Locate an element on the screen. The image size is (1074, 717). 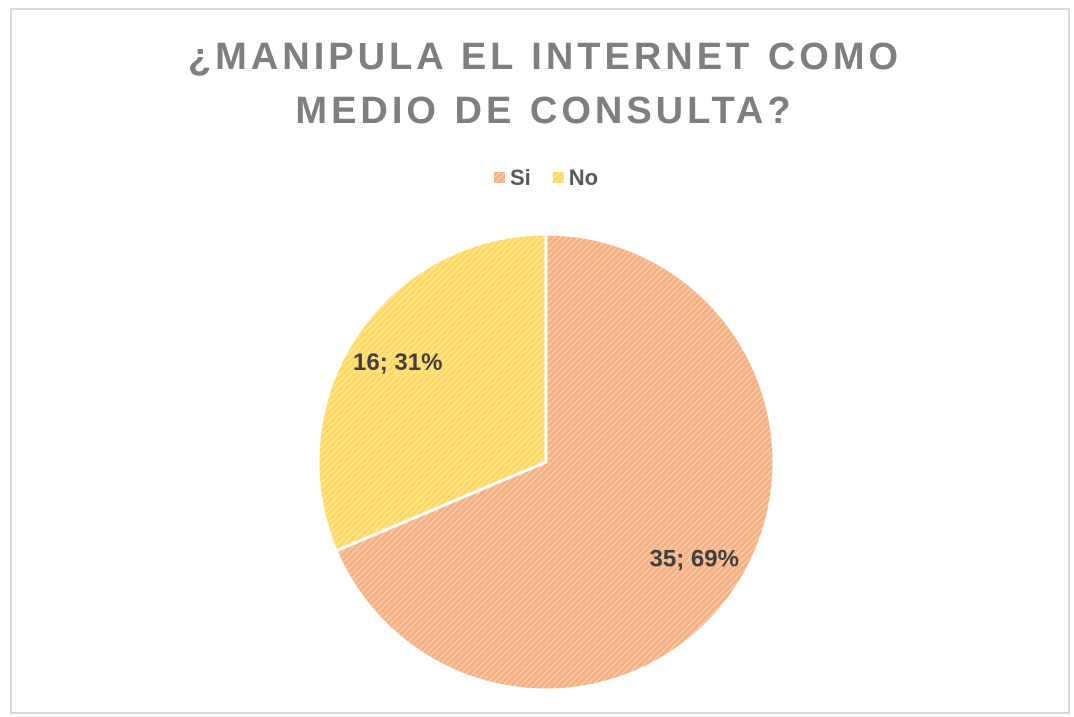
pie-slice is located at coordinates (432, 392).